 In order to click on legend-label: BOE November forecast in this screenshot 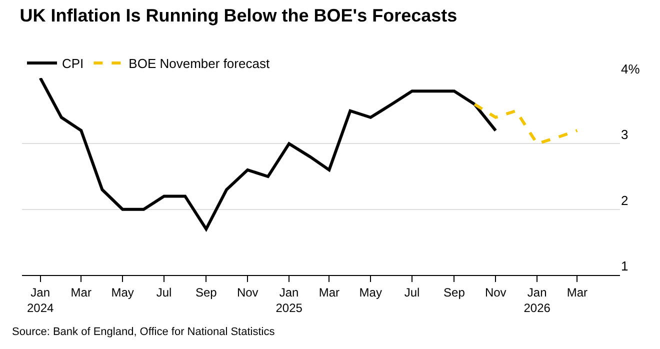, I will do `click(199, 64)`.